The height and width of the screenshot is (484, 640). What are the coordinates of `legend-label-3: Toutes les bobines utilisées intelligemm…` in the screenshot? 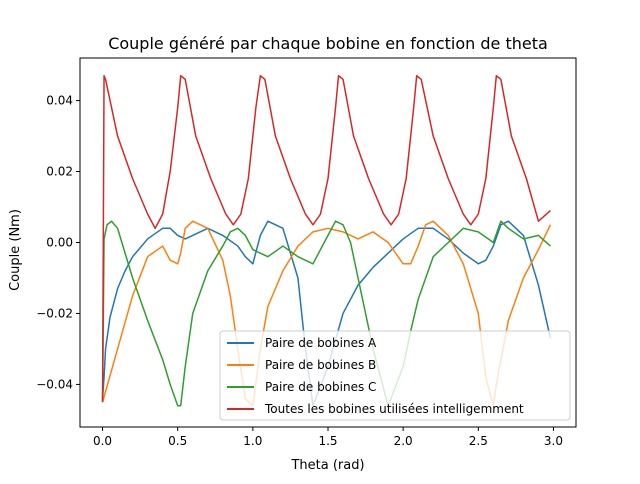 It's located at (394, 409).